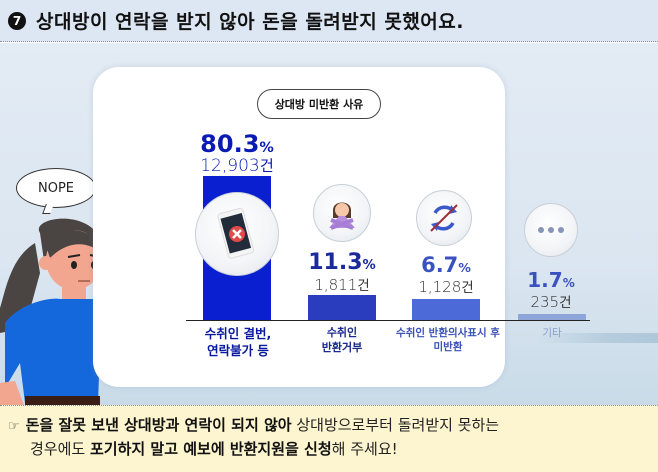 The width and height of the screenshot is (658, 472). Describe the element at coordinates (551, 230) in the screenshot. I see `ellipsis-icon` at that location.